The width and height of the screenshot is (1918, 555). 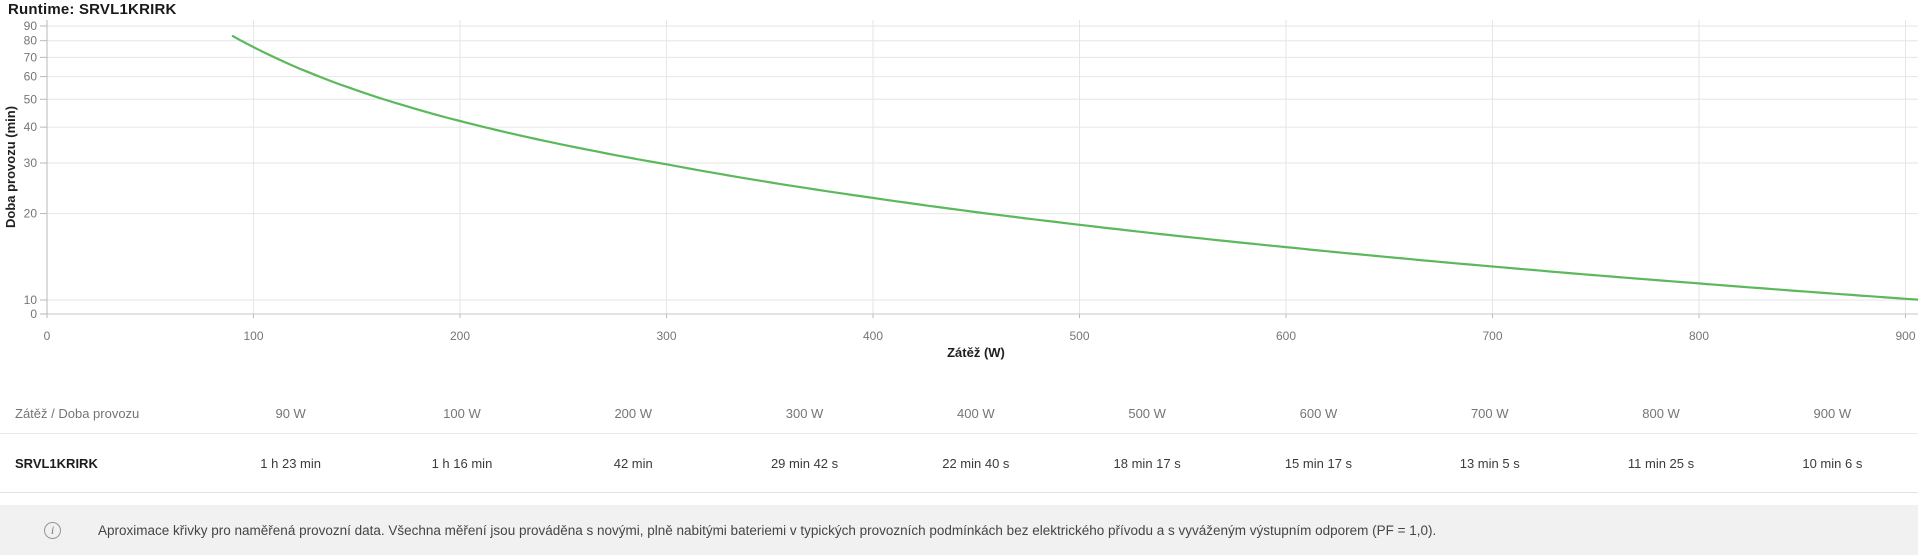 What do you see at coordinates (102, 413) in the screenshot?
I see `table-corner-label: Zátěž / Doba provozu` at bounding box center [102, 413].